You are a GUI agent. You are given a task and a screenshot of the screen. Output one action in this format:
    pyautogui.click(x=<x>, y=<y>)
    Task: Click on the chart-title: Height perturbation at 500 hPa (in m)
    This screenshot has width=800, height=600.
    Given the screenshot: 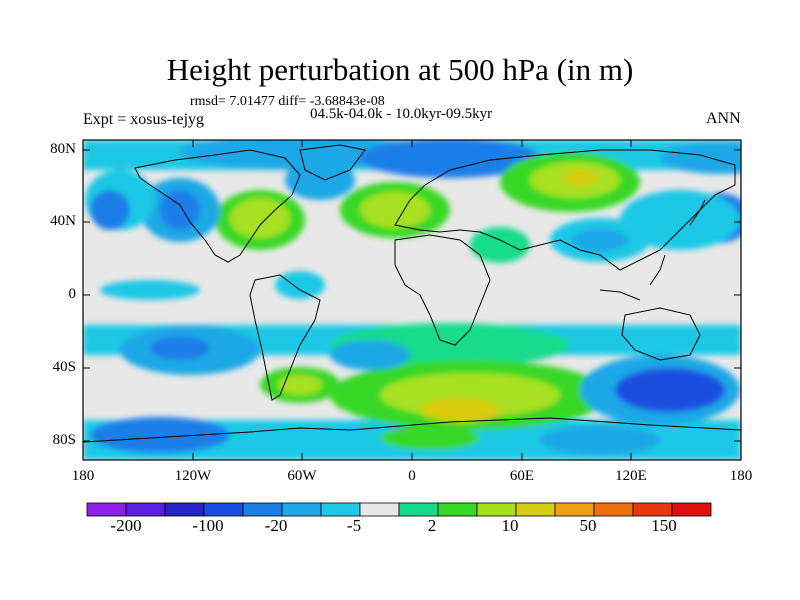 What is the action you would take?
    pyautogui.click(x=400, y=69)
    